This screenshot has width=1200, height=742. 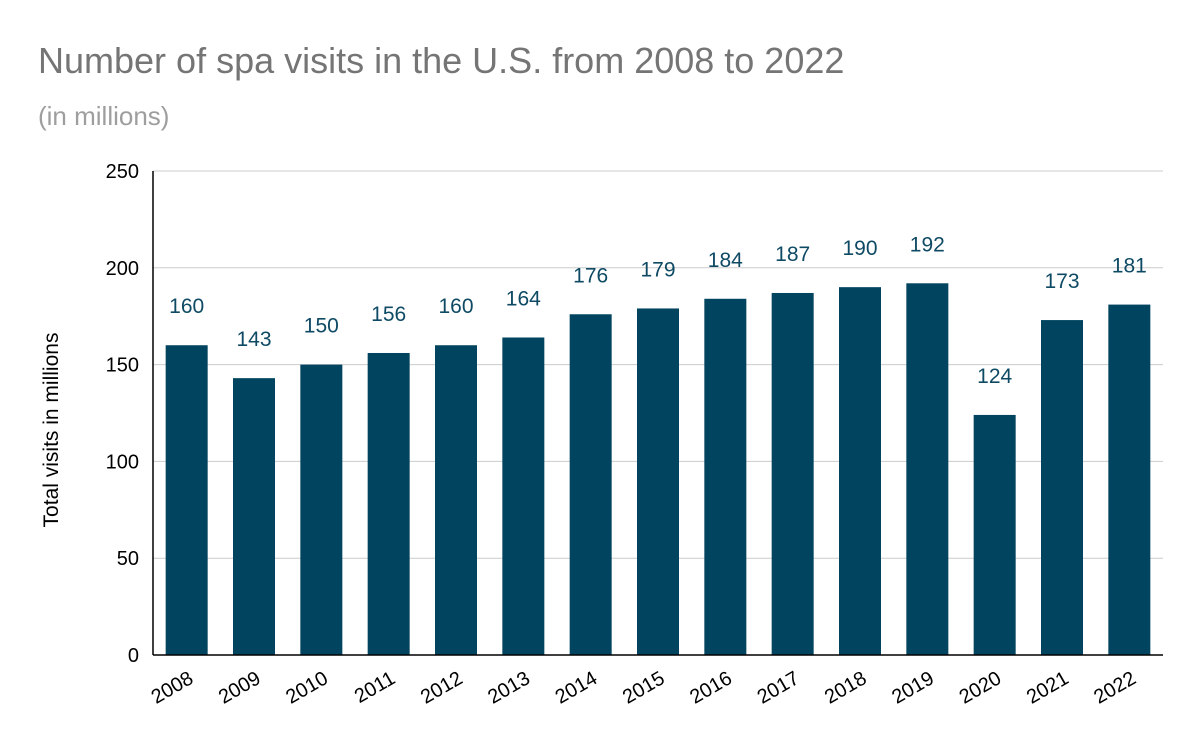 I want to click on data-label: 164, so click(x=523, y=298).